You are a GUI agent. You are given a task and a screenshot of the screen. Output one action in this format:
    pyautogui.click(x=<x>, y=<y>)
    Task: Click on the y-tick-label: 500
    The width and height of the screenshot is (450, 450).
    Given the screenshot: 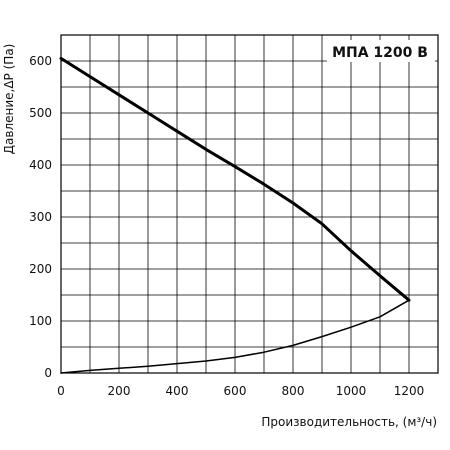 What is the action you would take?
    pyautogui.click(x=40, y=113)
    